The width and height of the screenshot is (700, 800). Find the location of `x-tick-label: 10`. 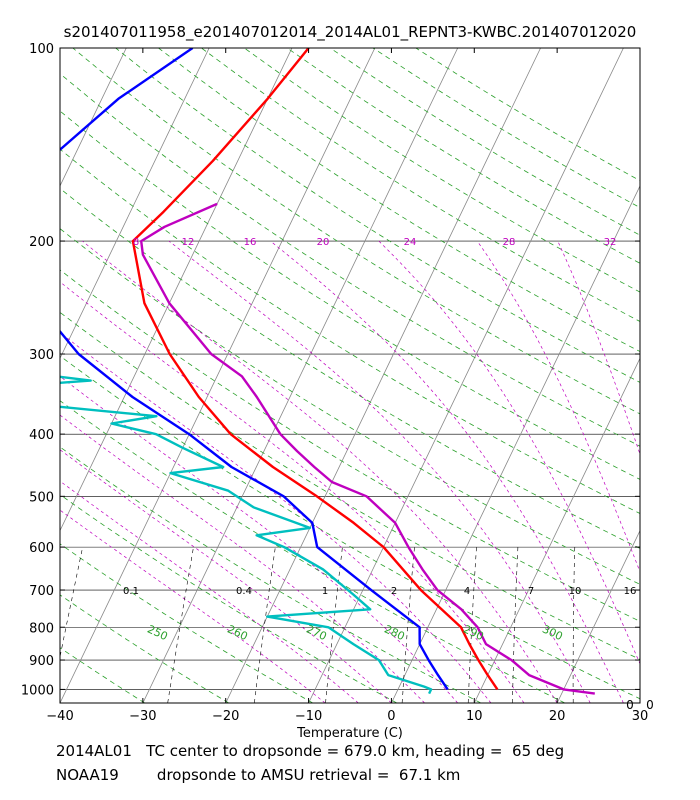

x-tick-label: 10 is located at coordinates (474, 716).